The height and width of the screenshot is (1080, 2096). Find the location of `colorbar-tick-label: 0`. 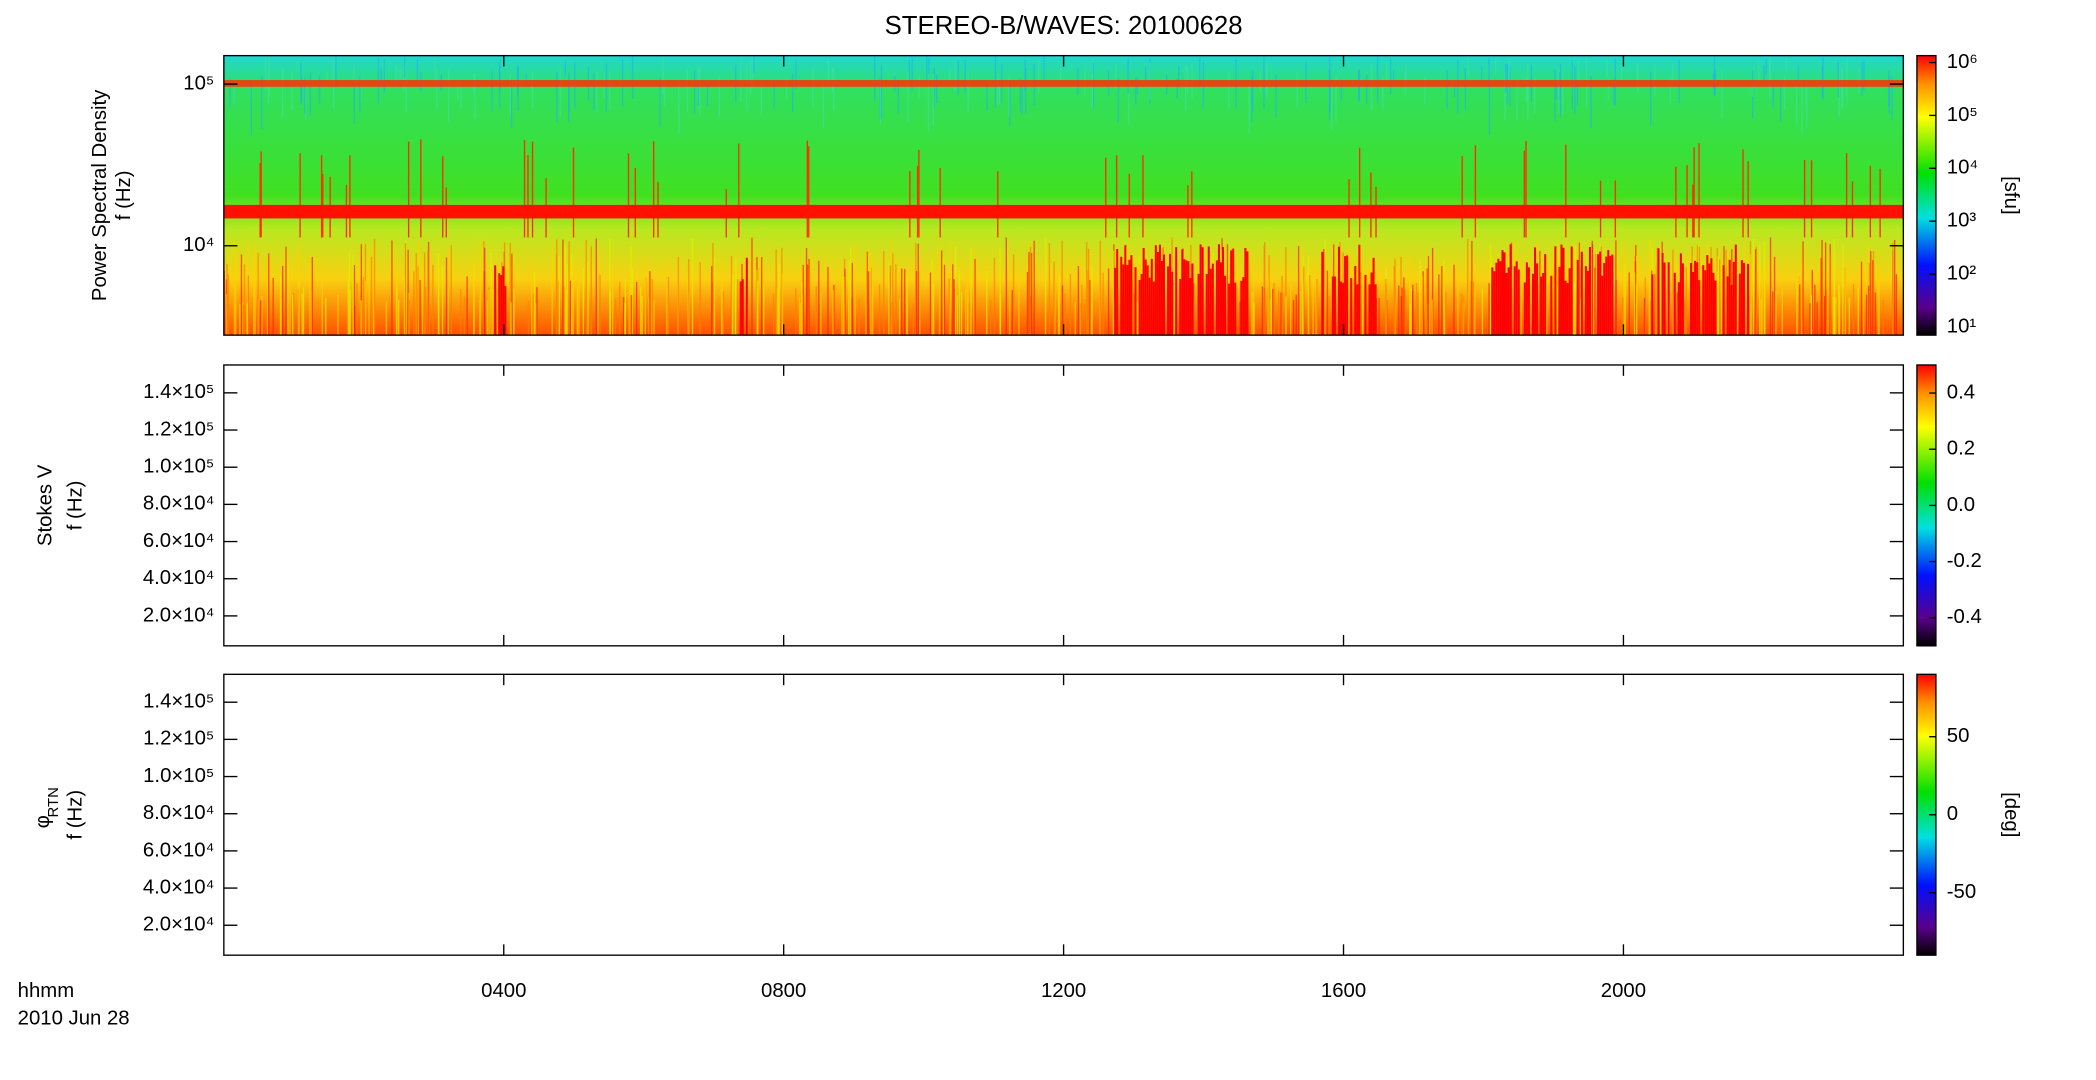

colorbar-tick-label: 0 is located at coordinates (1952, 814).